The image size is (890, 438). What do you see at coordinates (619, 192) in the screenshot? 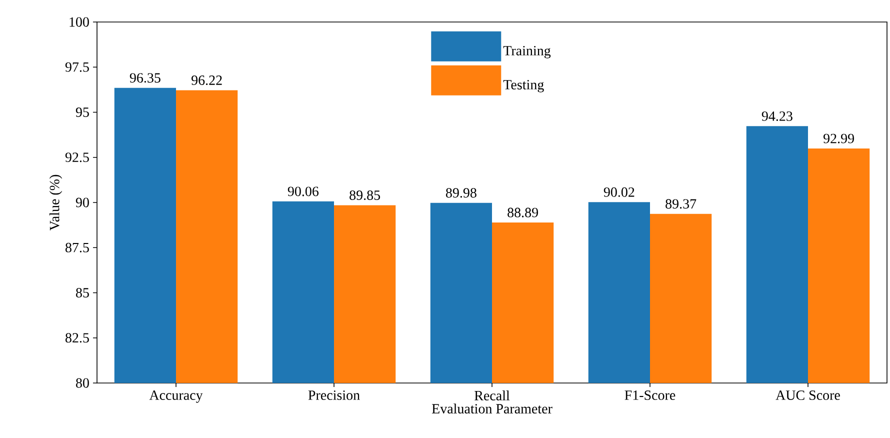
I see `data-label: 90.02` at bounding box center [619, 192].